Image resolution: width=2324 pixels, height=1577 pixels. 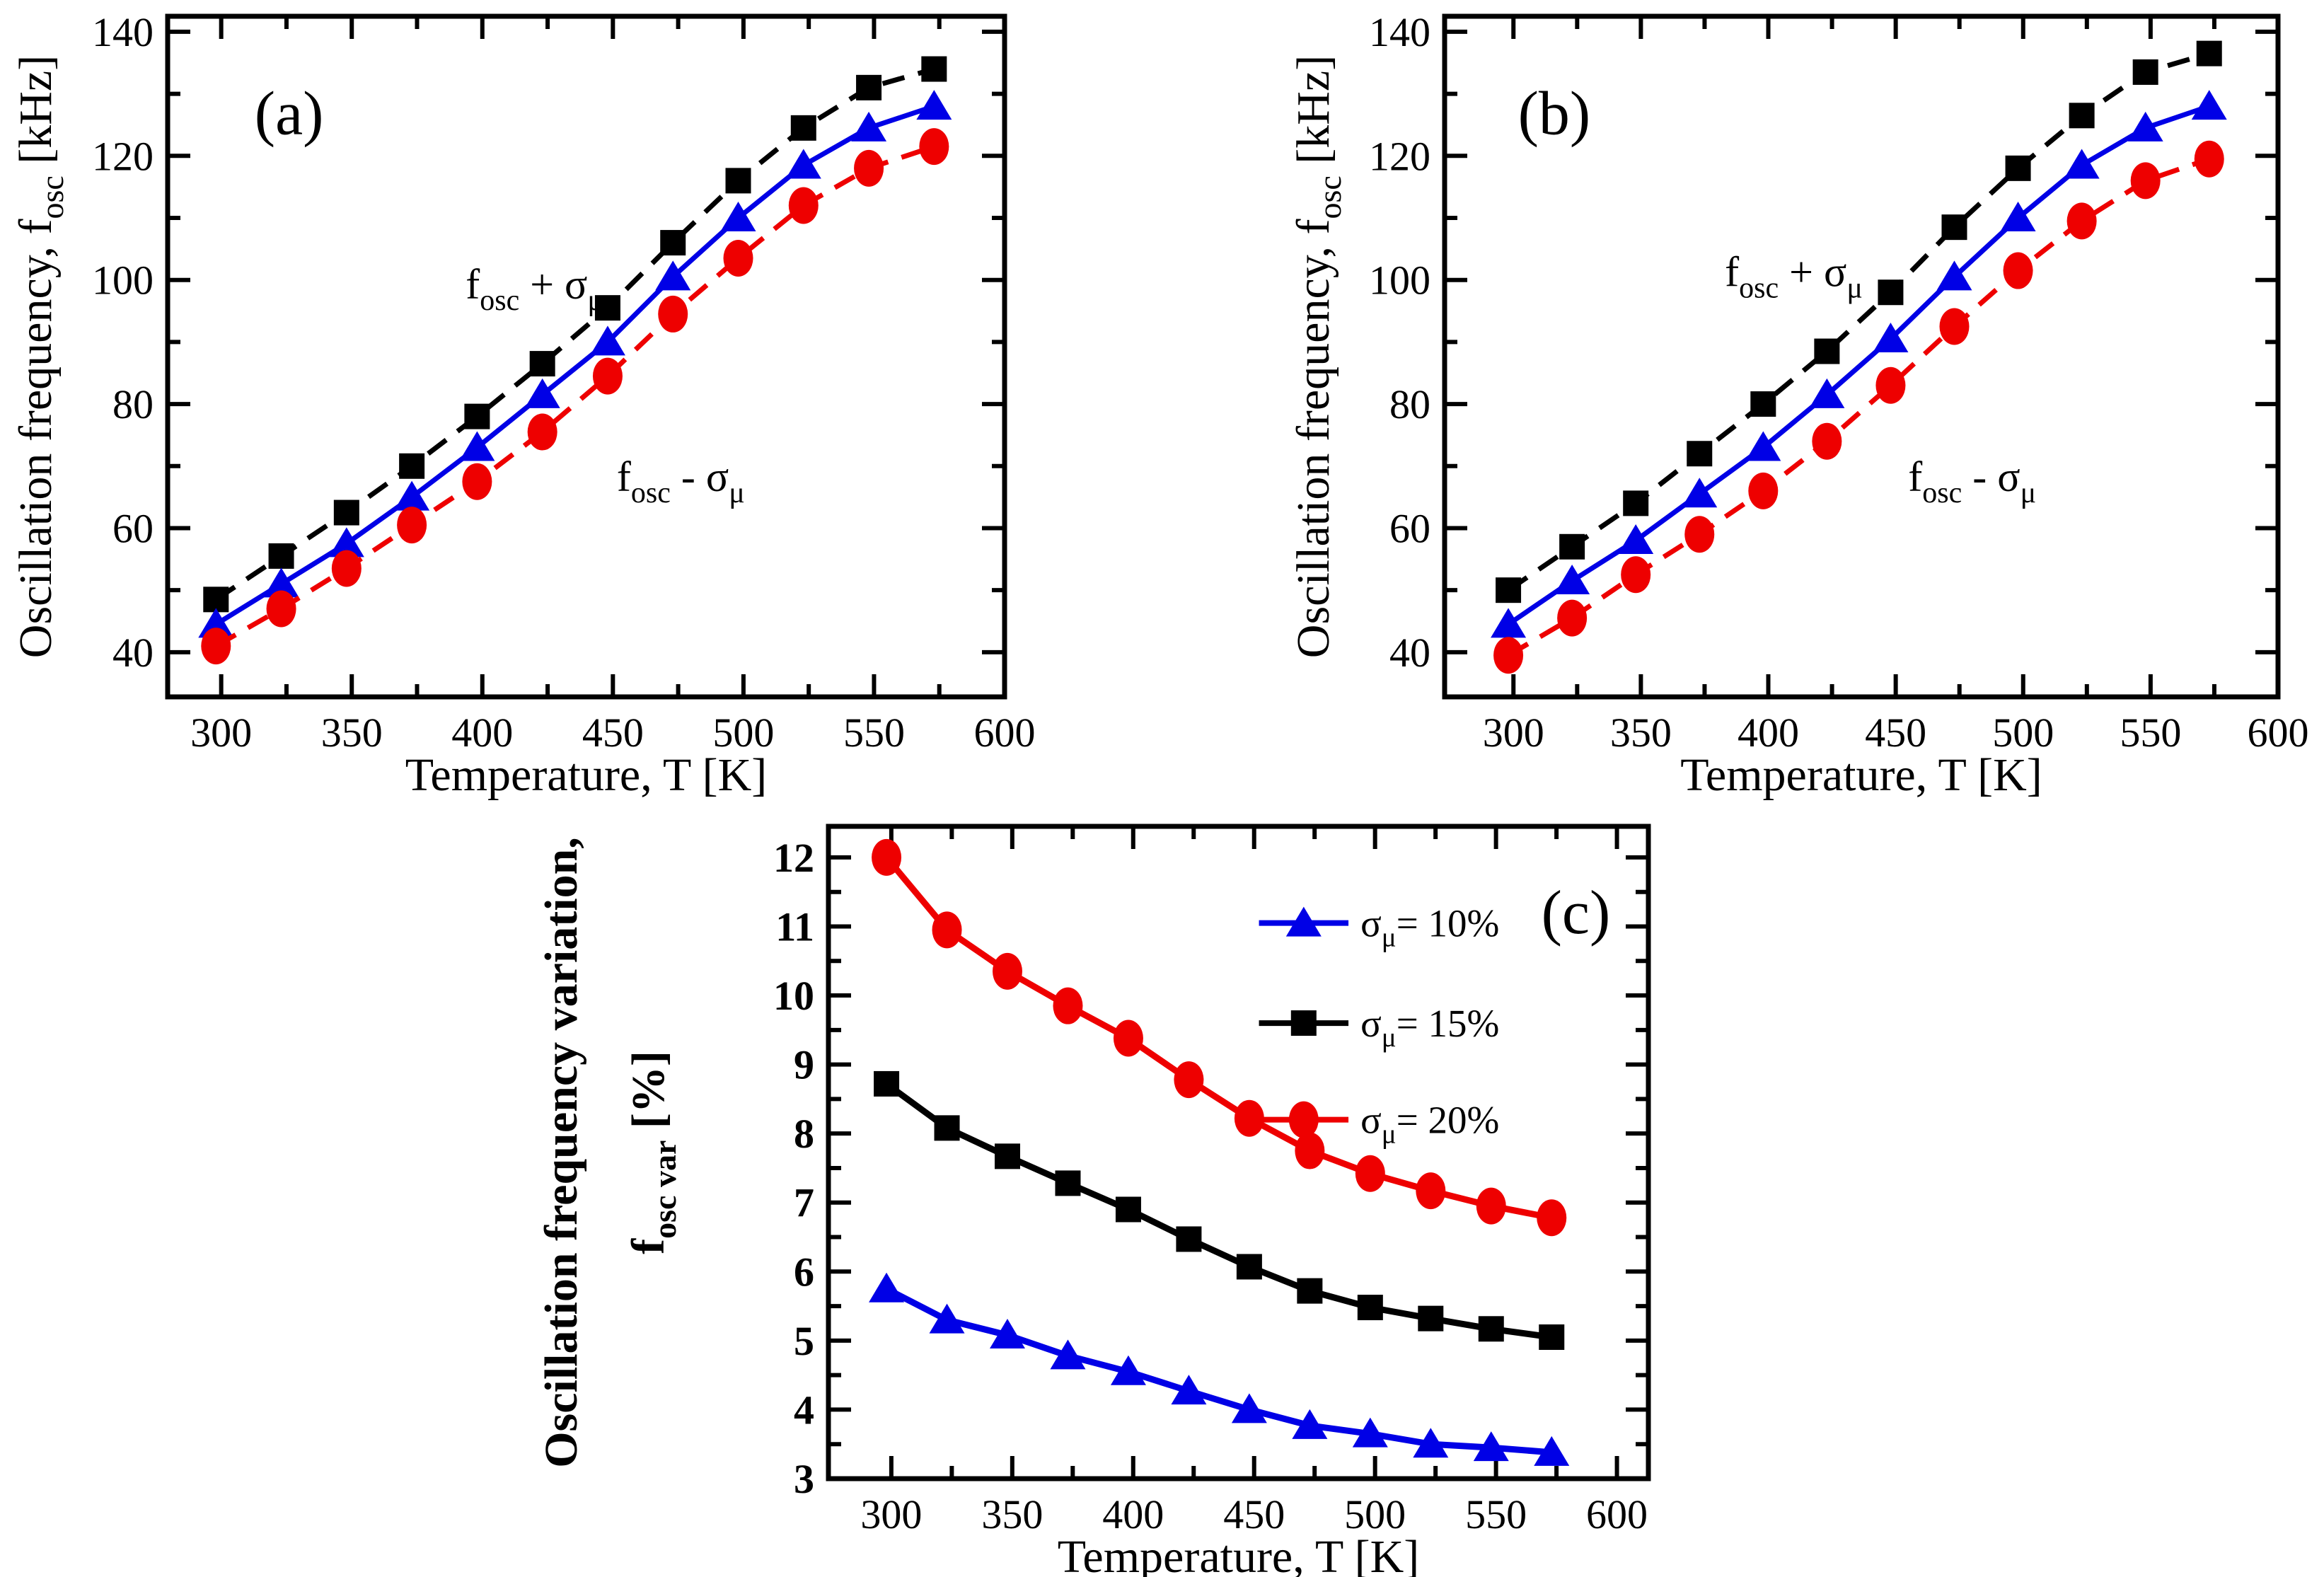 I want to click on plot-frame, so click(x=1238, y=1152).